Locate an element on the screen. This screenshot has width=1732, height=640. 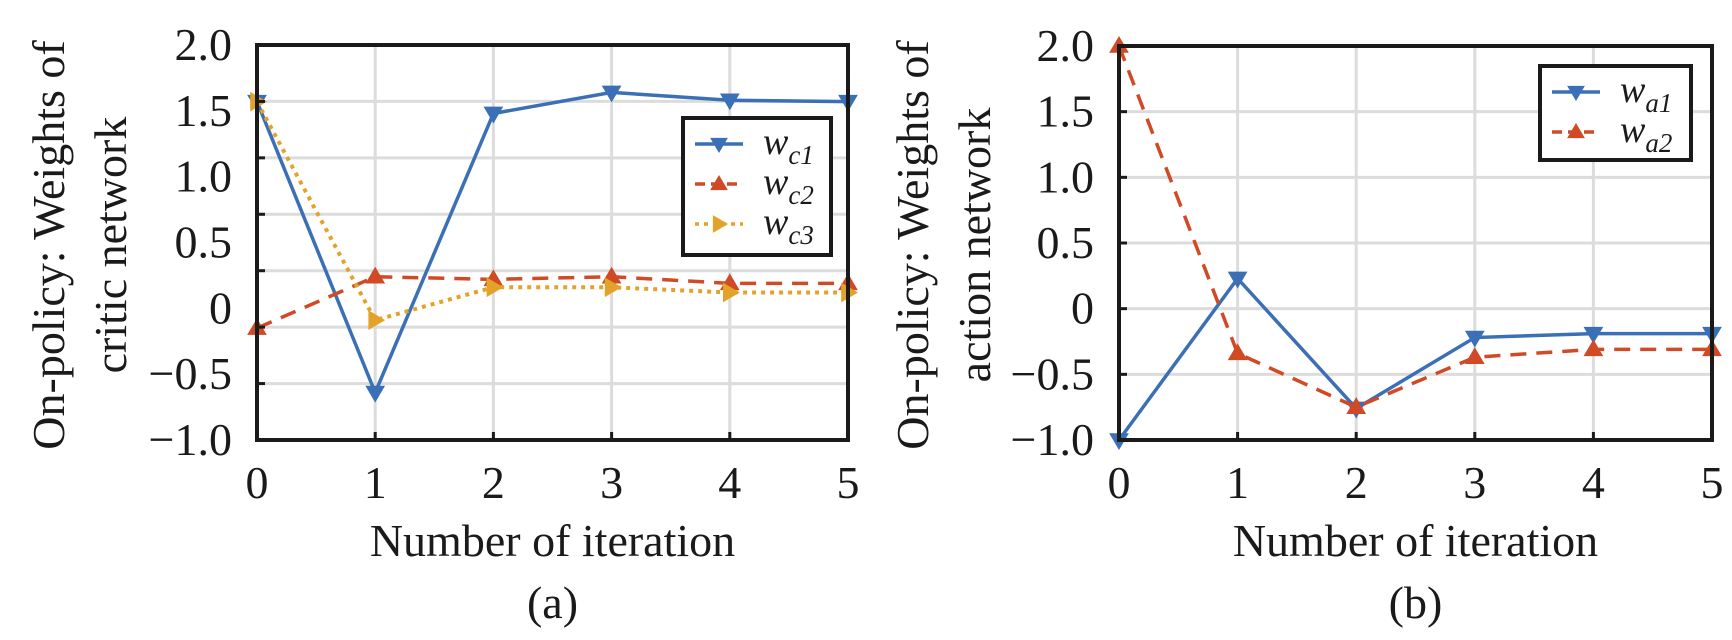
legend-subscript: c1 is located at coordinates (800, 155).